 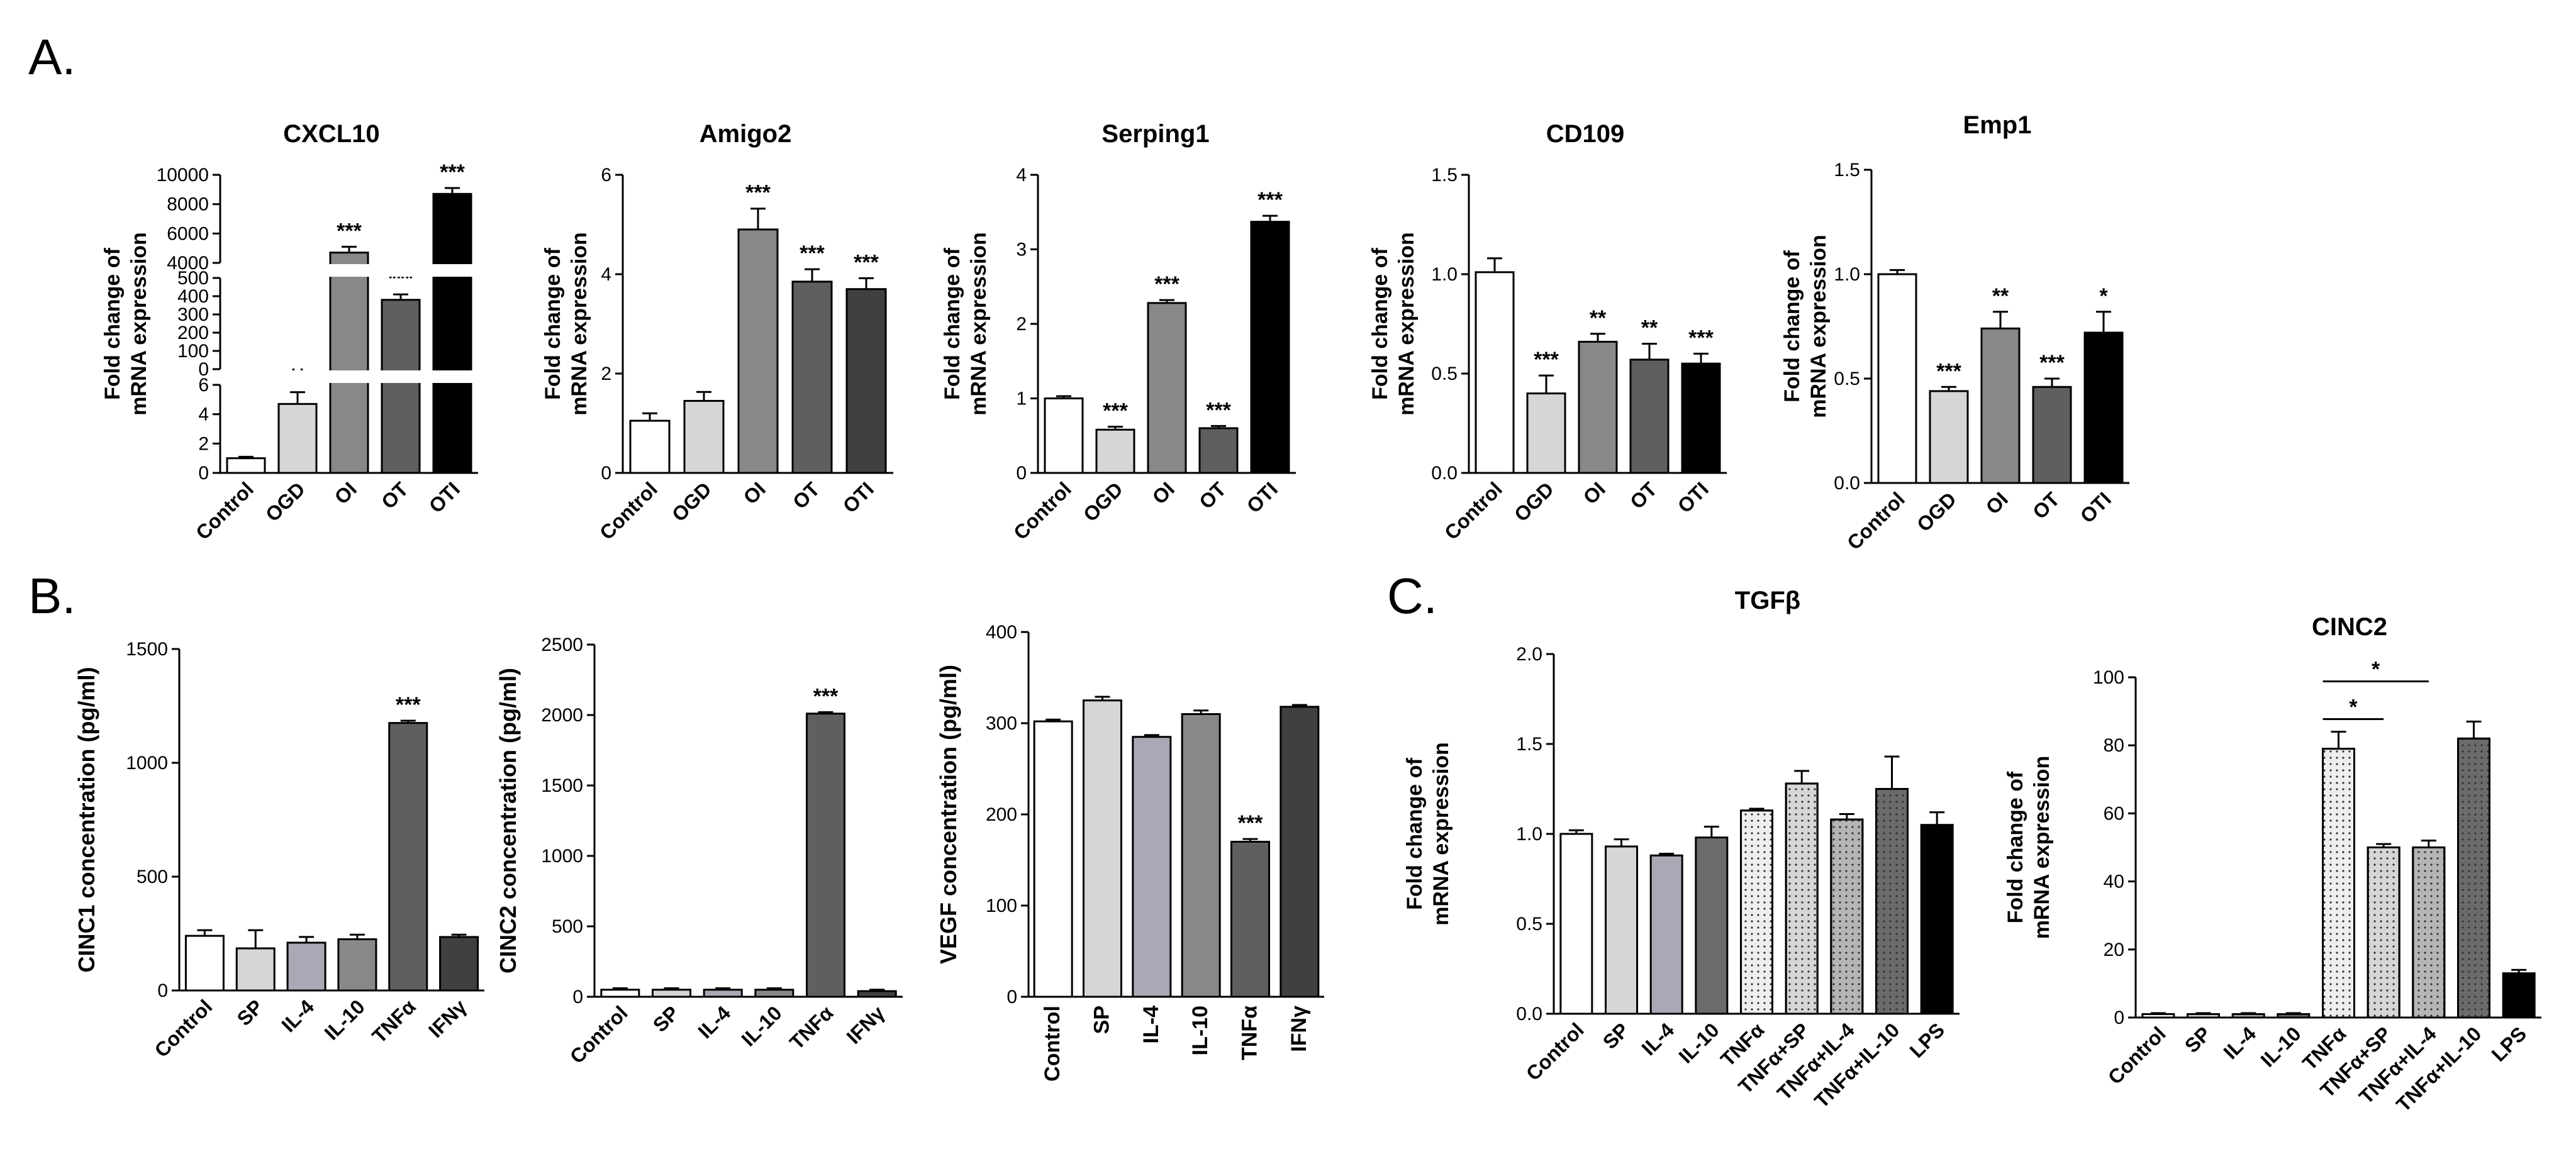 I want to click on y-tick-label: 400, so click(x=193, y=296).